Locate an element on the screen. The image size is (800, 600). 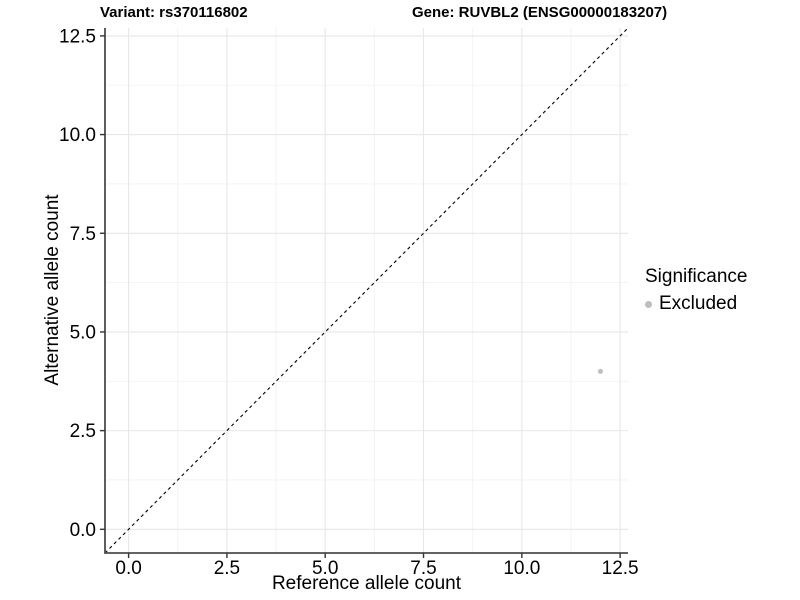
y-tick-label: 0.0 is located at coordinates (83, 530).